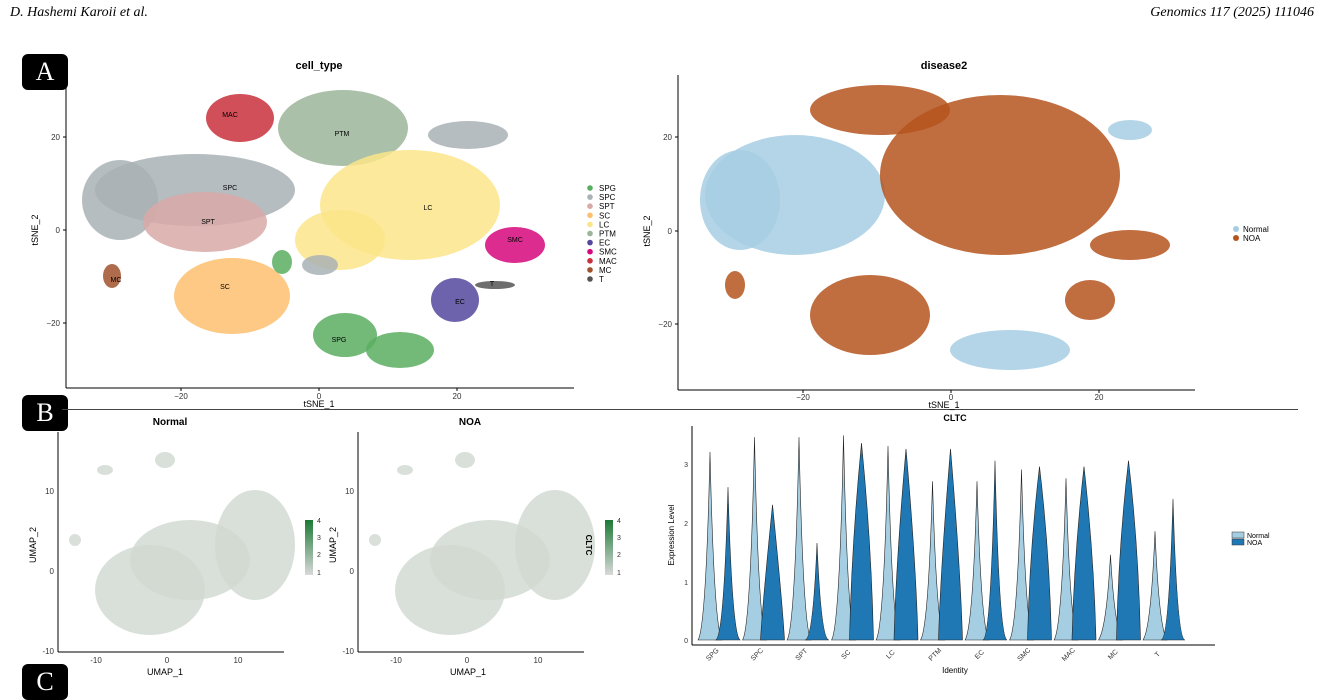 Image resolution: width=1328 pixels, height=700 pixels. What do you see at coordinates (680, 409) in the screenshot?
I see `section-divider` at bounding box center [680, 409].